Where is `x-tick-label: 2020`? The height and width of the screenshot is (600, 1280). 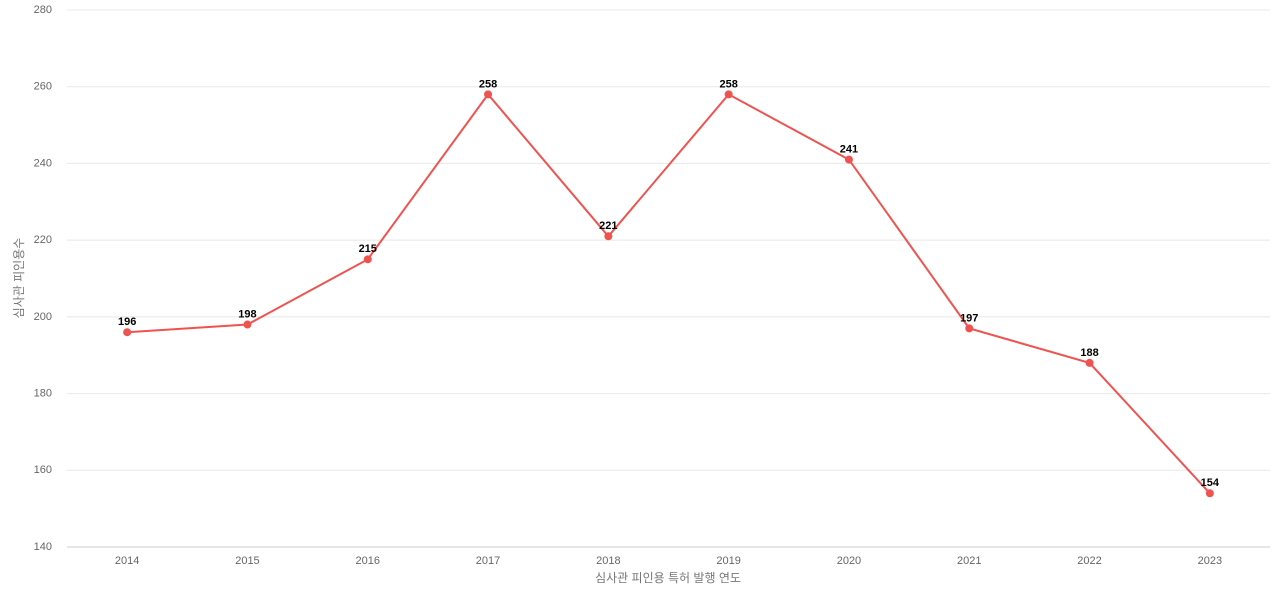 x-tick-label: 2020 is located at coordinates (849, 561).